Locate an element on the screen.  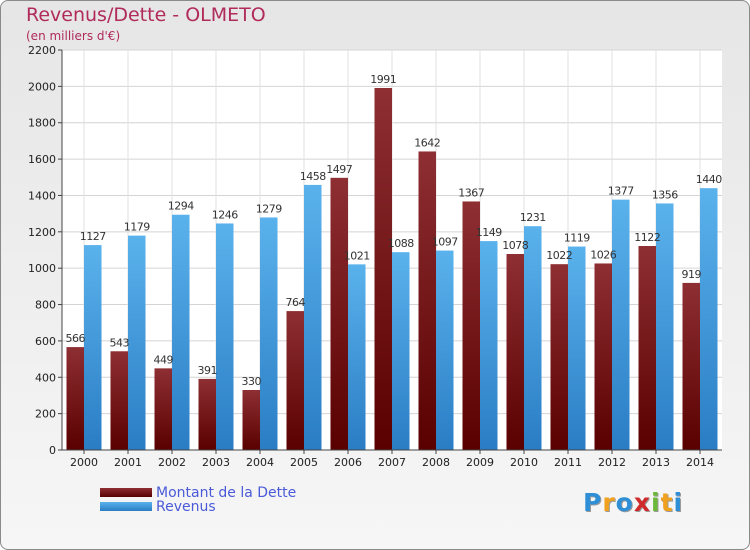
y-tick-label-1800: 1800 is located at coordinates (42, 123).